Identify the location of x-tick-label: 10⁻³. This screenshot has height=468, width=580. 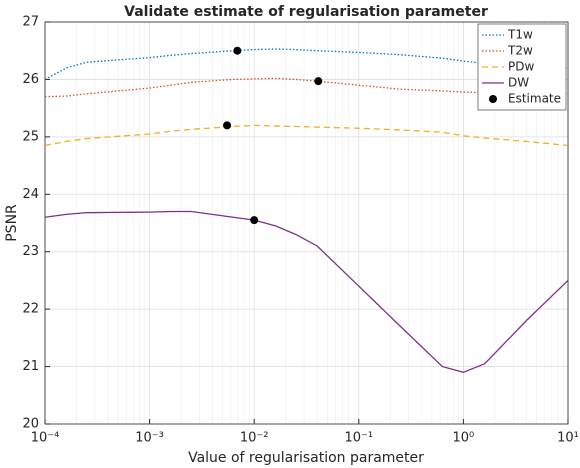
(149, 438).